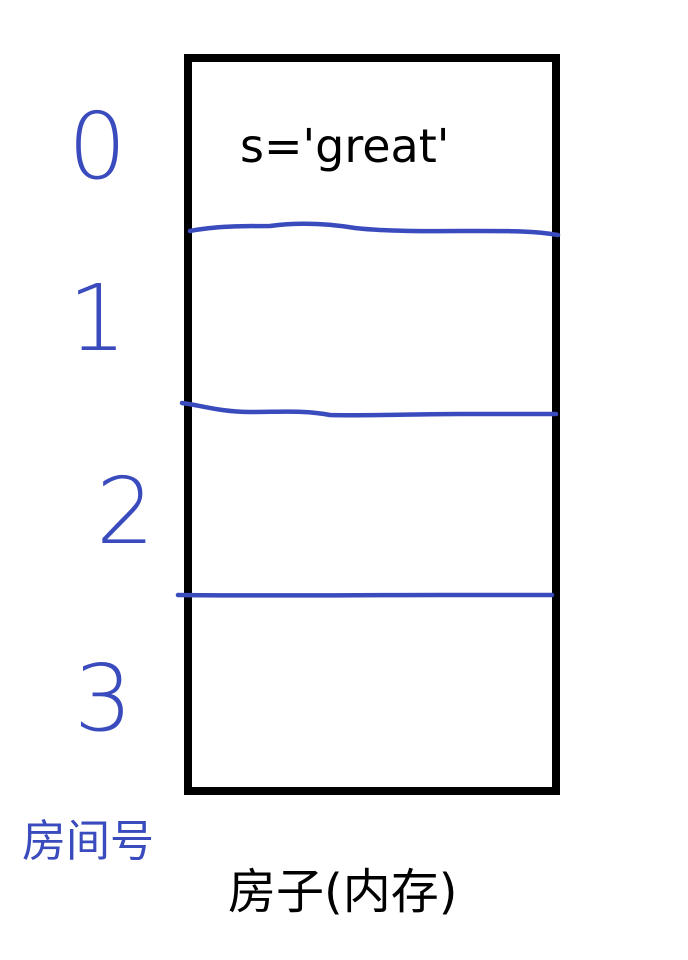  What do you see at coordinates (97, 318) in the screenshot?
I see `room-number-1: 1` at bounding box center [97, 318].